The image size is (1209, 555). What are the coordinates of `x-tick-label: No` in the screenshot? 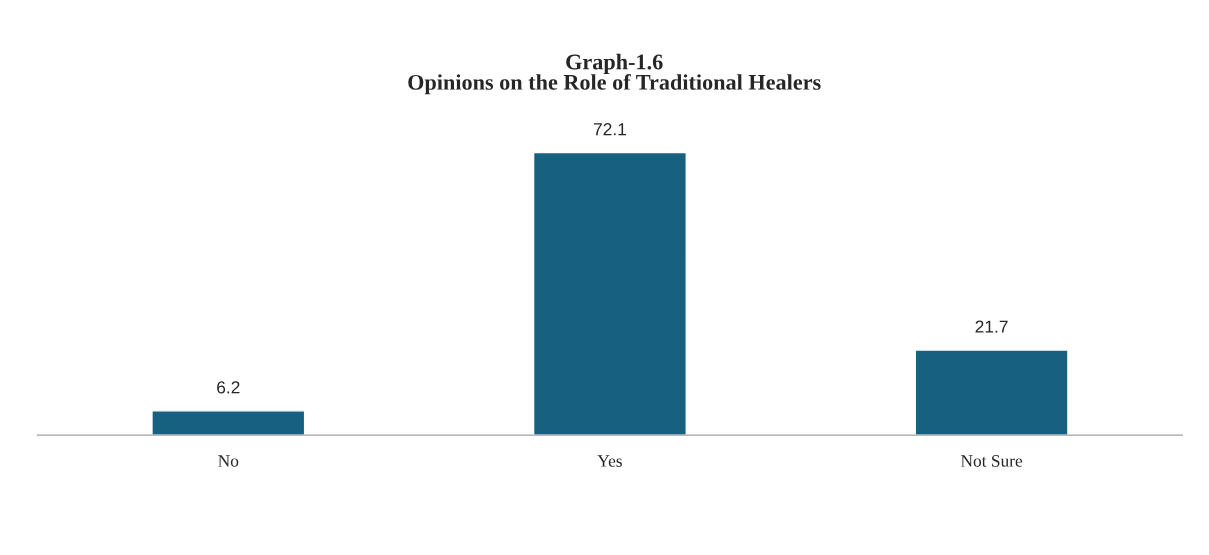 It's located at (228, 461).